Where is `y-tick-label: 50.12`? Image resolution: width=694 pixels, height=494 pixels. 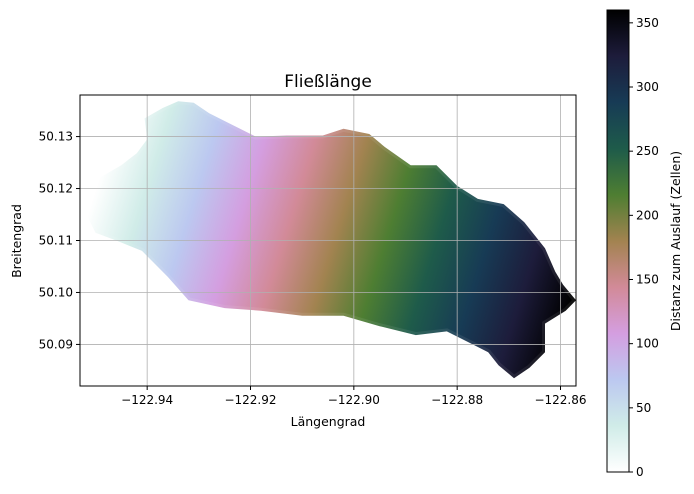 y-tick-label: 50.12 is located at coordinates (56, 189).